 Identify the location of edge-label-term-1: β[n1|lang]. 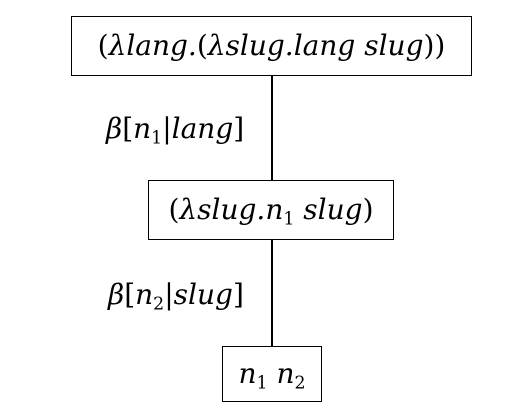
(175, 130).